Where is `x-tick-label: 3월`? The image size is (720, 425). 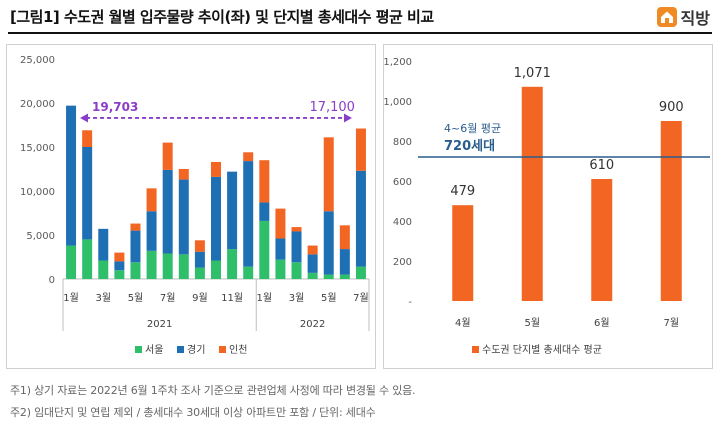 x-tick-label: 3월 is located at coordinates (297, 298).